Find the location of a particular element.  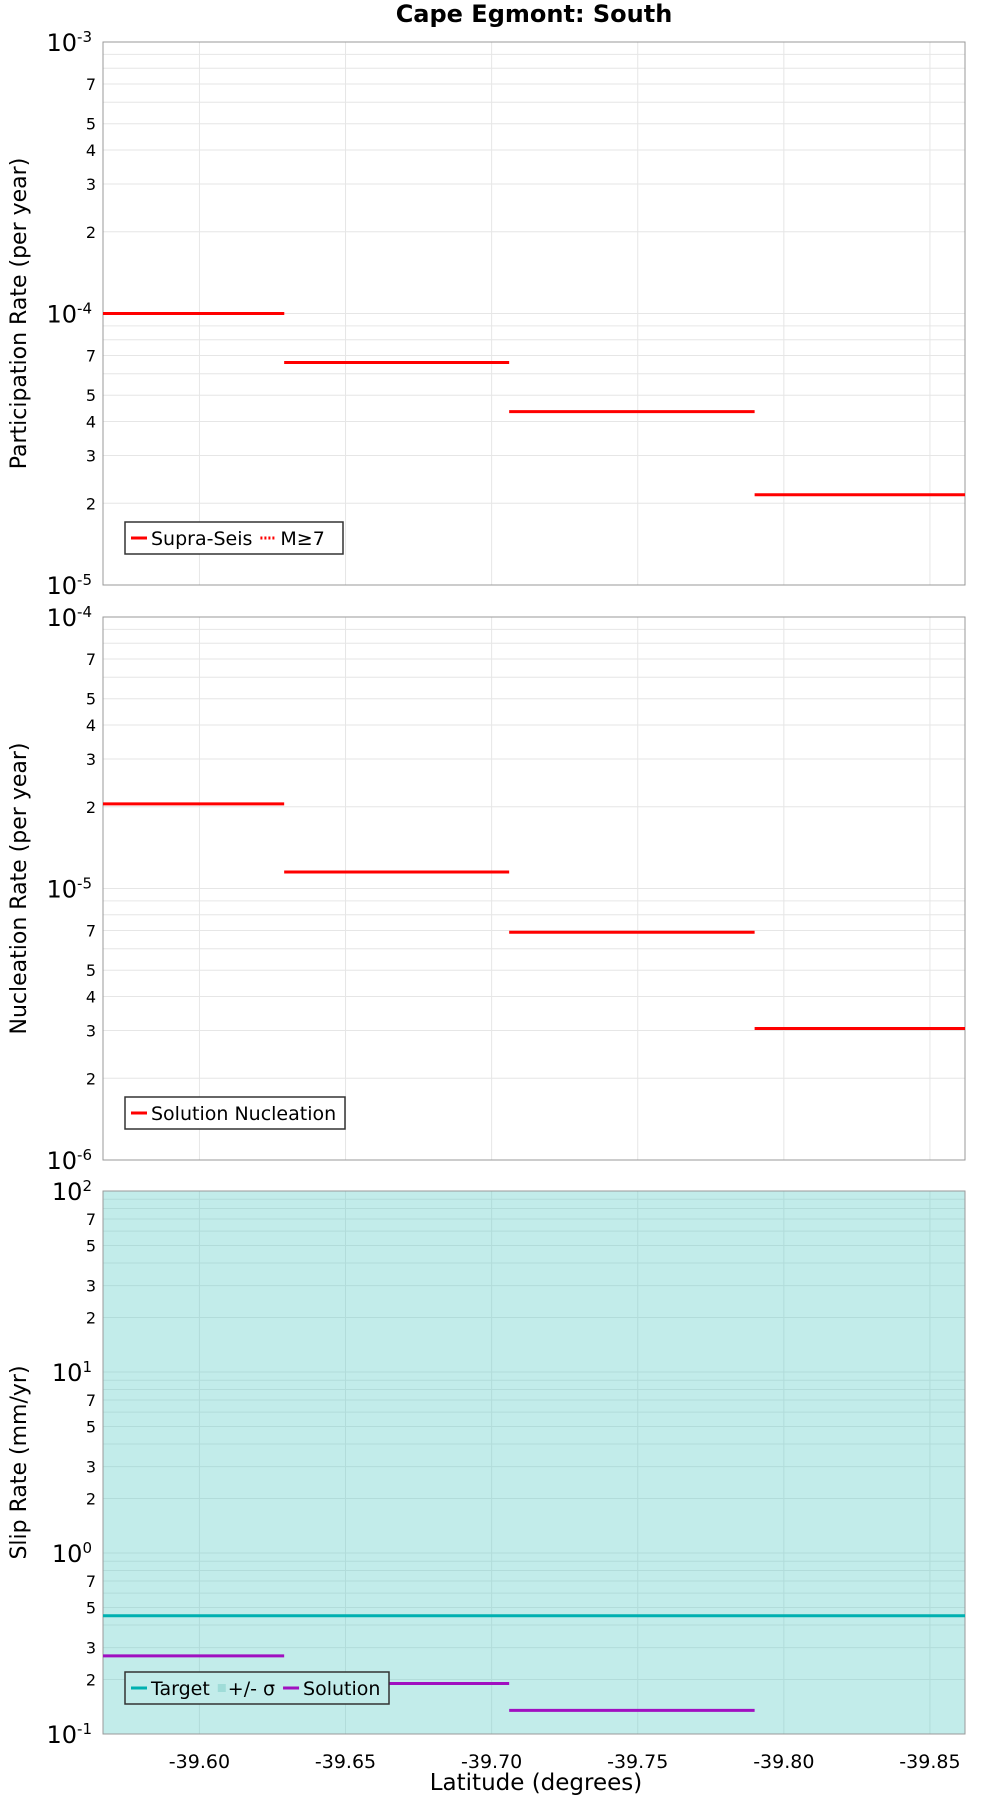

legend-label: Solution is located at coordinates (341, 1689).